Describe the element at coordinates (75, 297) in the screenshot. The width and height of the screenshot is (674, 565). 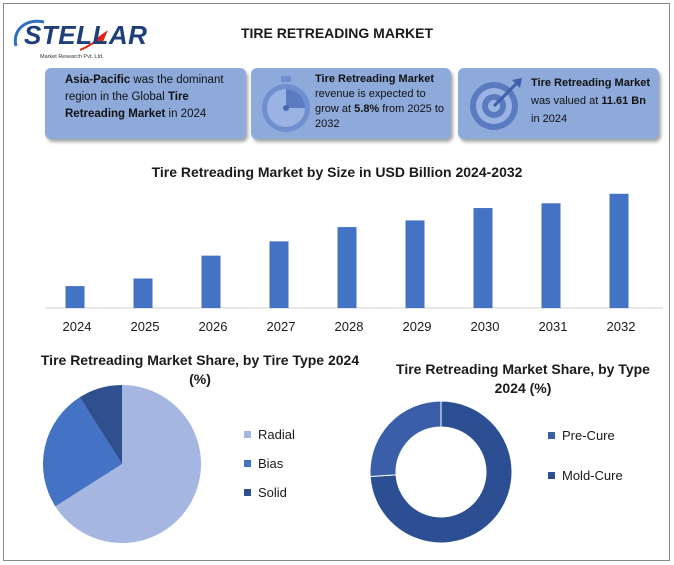
I see `bar-2024` at that location.